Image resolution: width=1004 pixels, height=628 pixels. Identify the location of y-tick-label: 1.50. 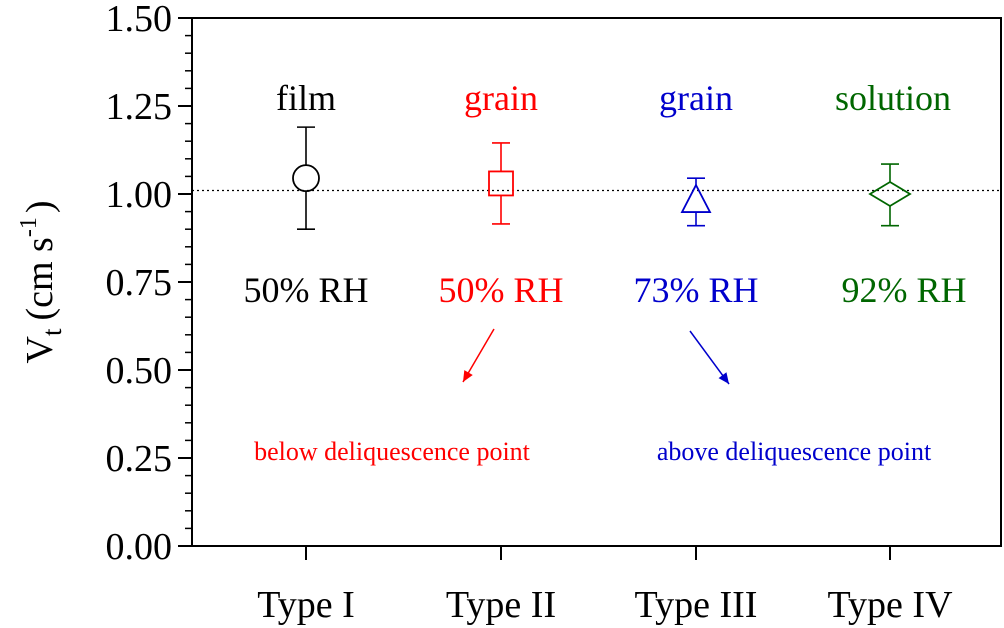
(139, 20).